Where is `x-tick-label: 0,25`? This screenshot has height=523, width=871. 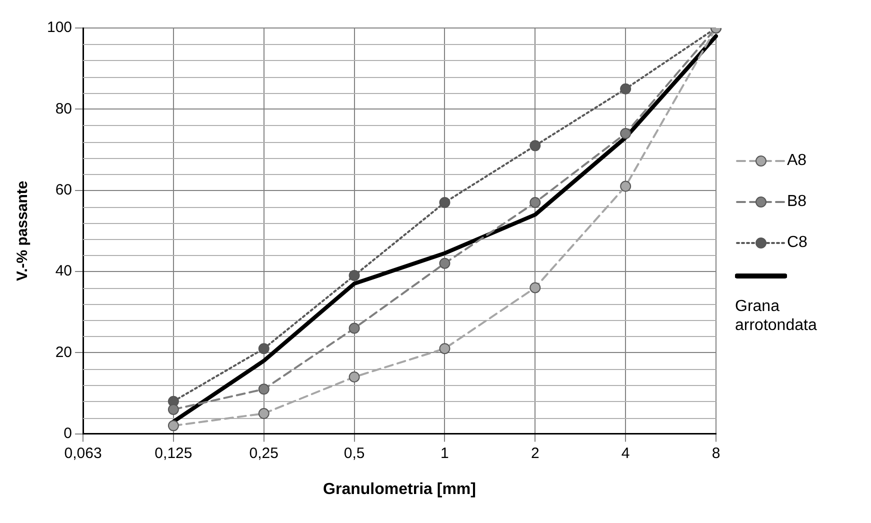
x-tick-label: 0,25 is located at coordinates (263, 453).